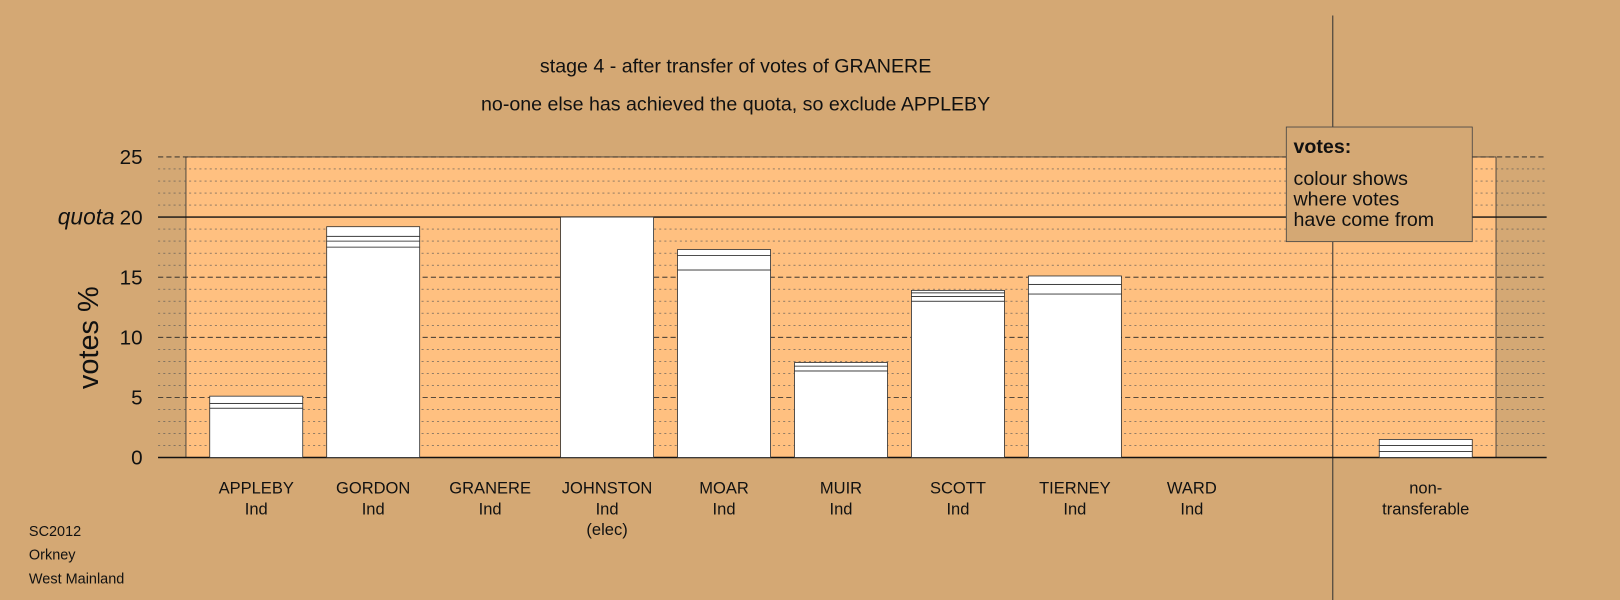 This screenshot has width=1620, height=600. Describe the element at coordinates (131, 217) in the screenshot. I see `y-tick-label: 20` at that location.